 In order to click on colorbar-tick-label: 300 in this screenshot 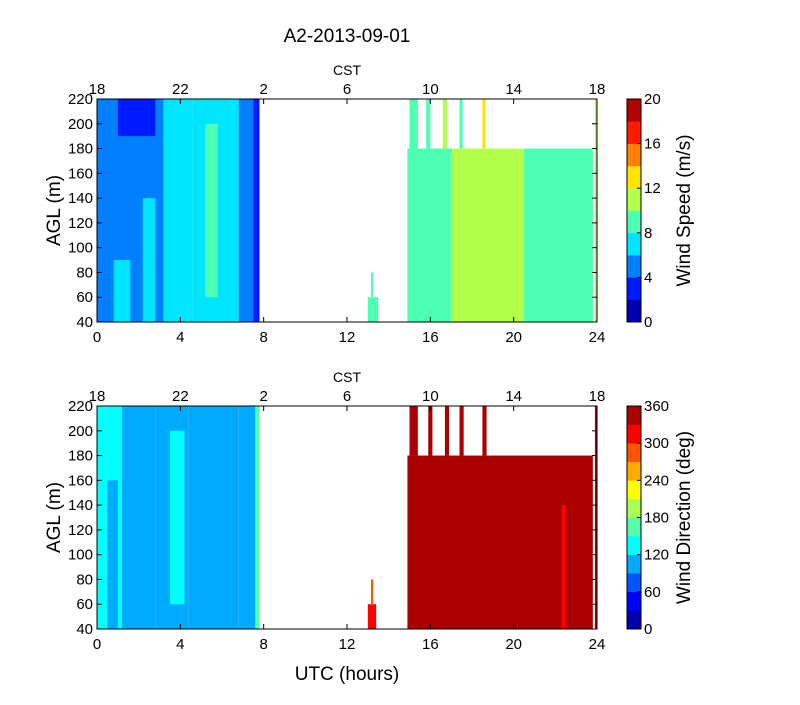, I will do `click(656, 443)`.